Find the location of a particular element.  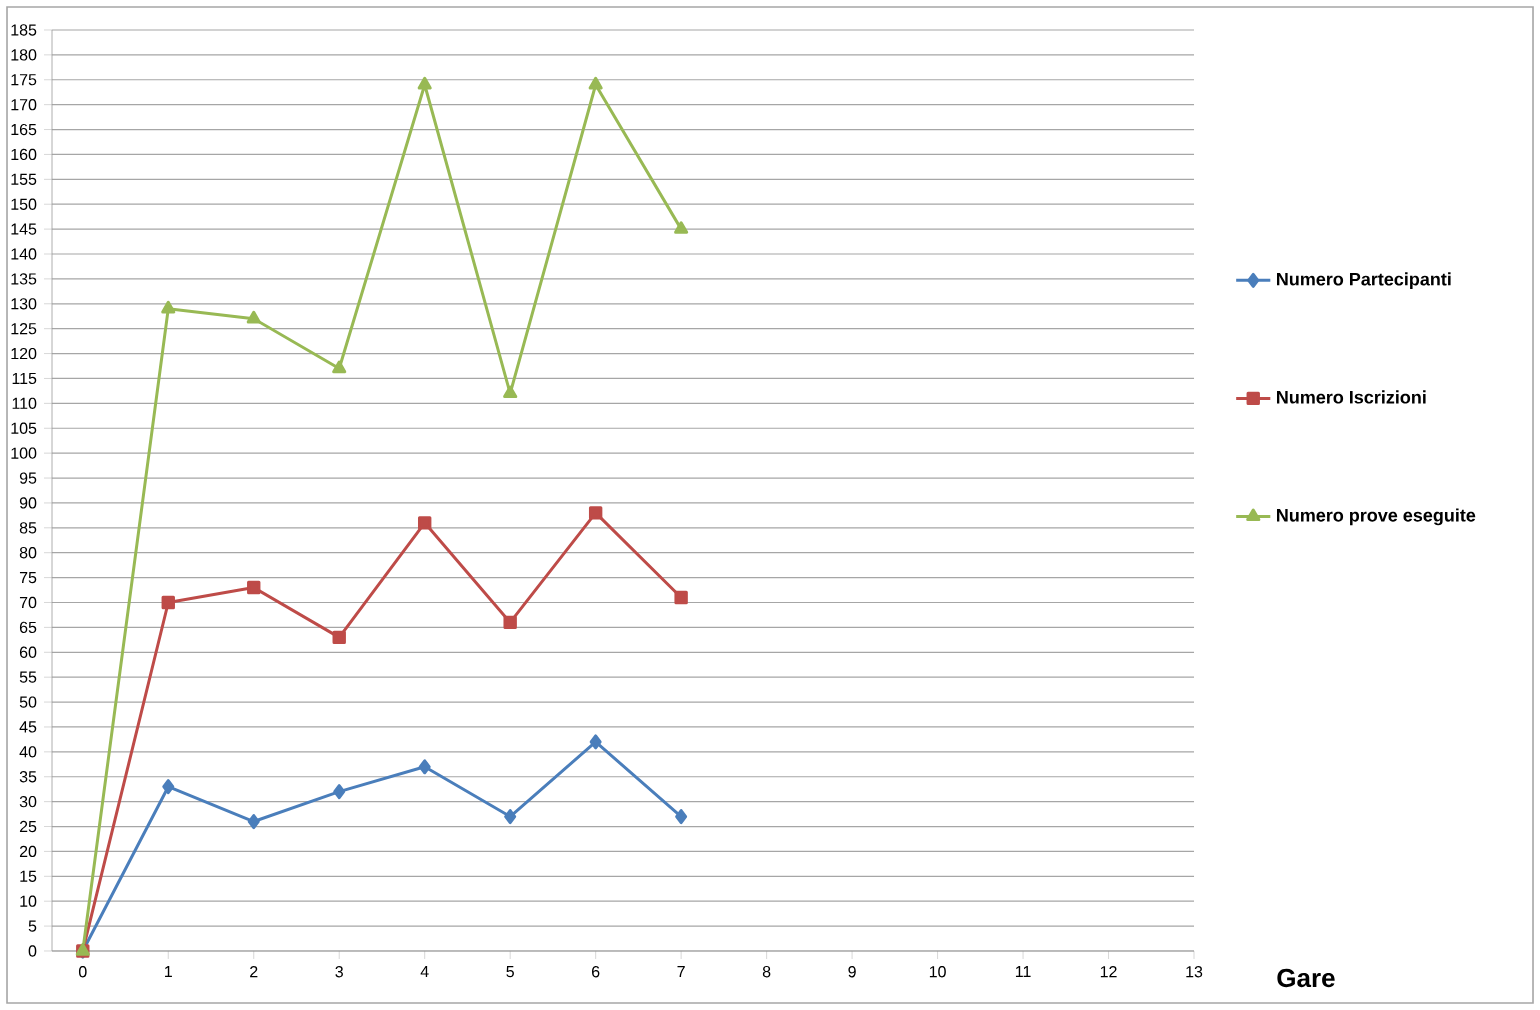

y-tick-label: 30 is located at coordinates (28, 801).